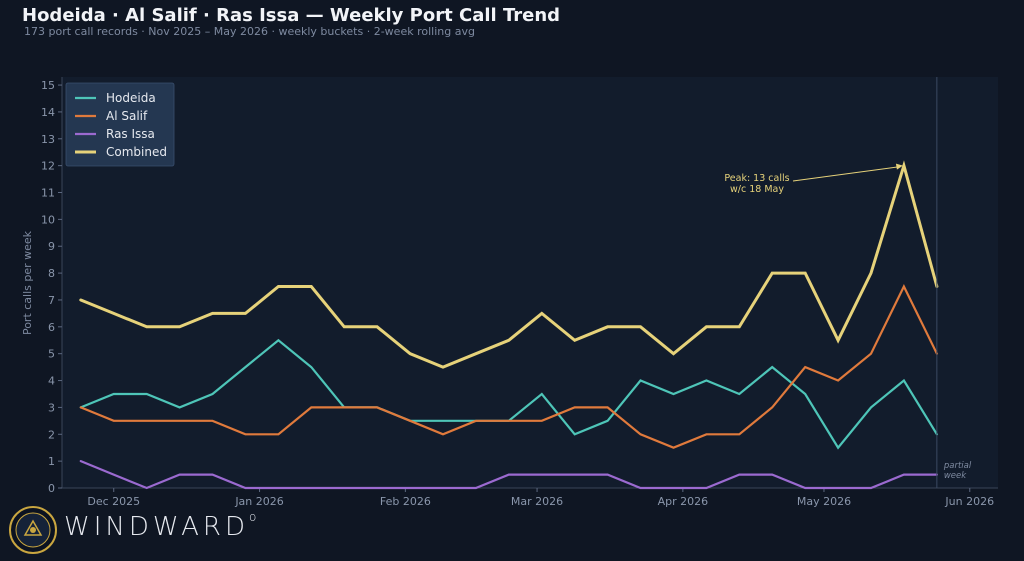 Image resolution: width=1024 pixels, height=561 pixels. Describe the element at coordinates (127, 116) in the screenshot. I see `legend-label: Al Salif` at that location.